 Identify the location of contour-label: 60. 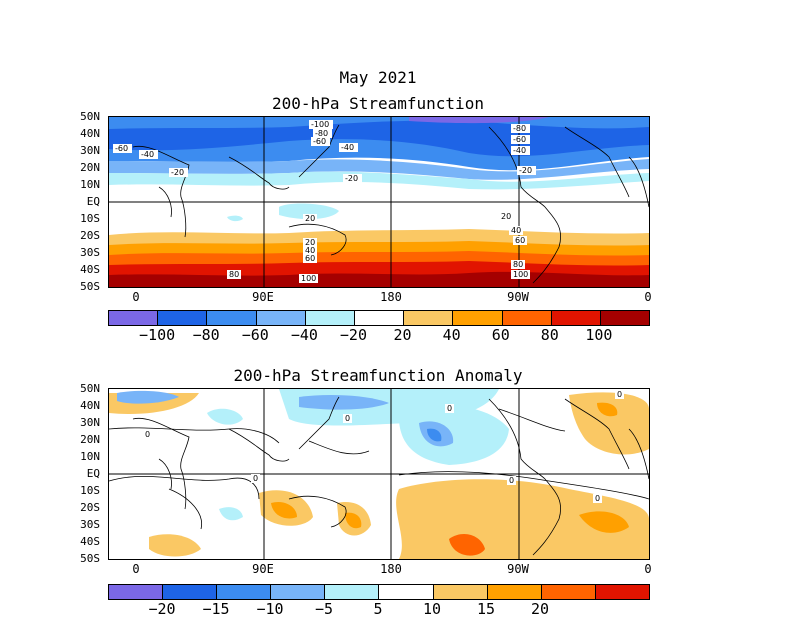
(520, 240).